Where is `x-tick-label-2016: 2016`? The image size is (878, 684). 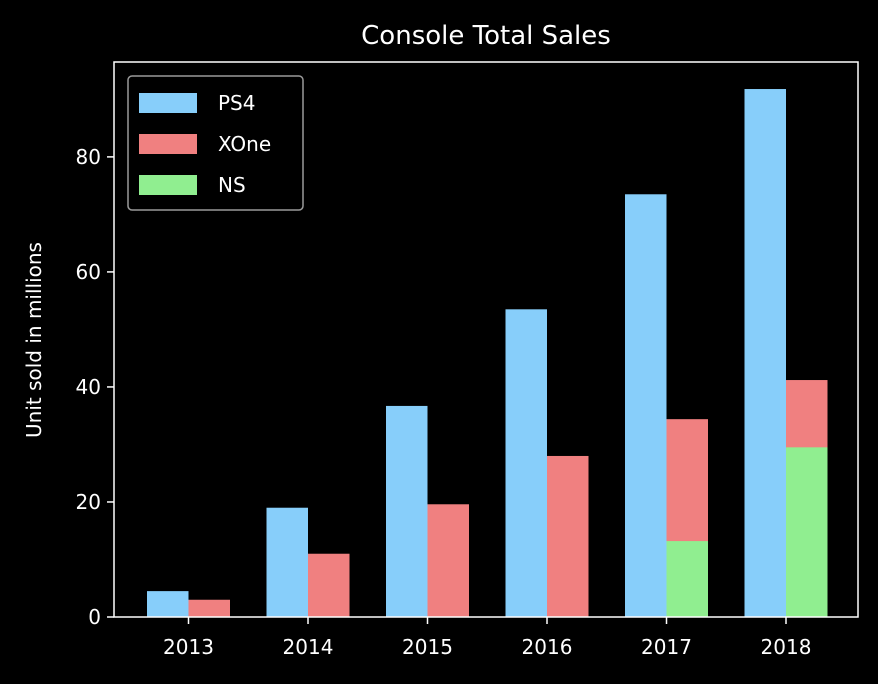 x-tick-label-2016: 2016 is located at coordinates (547, 647).